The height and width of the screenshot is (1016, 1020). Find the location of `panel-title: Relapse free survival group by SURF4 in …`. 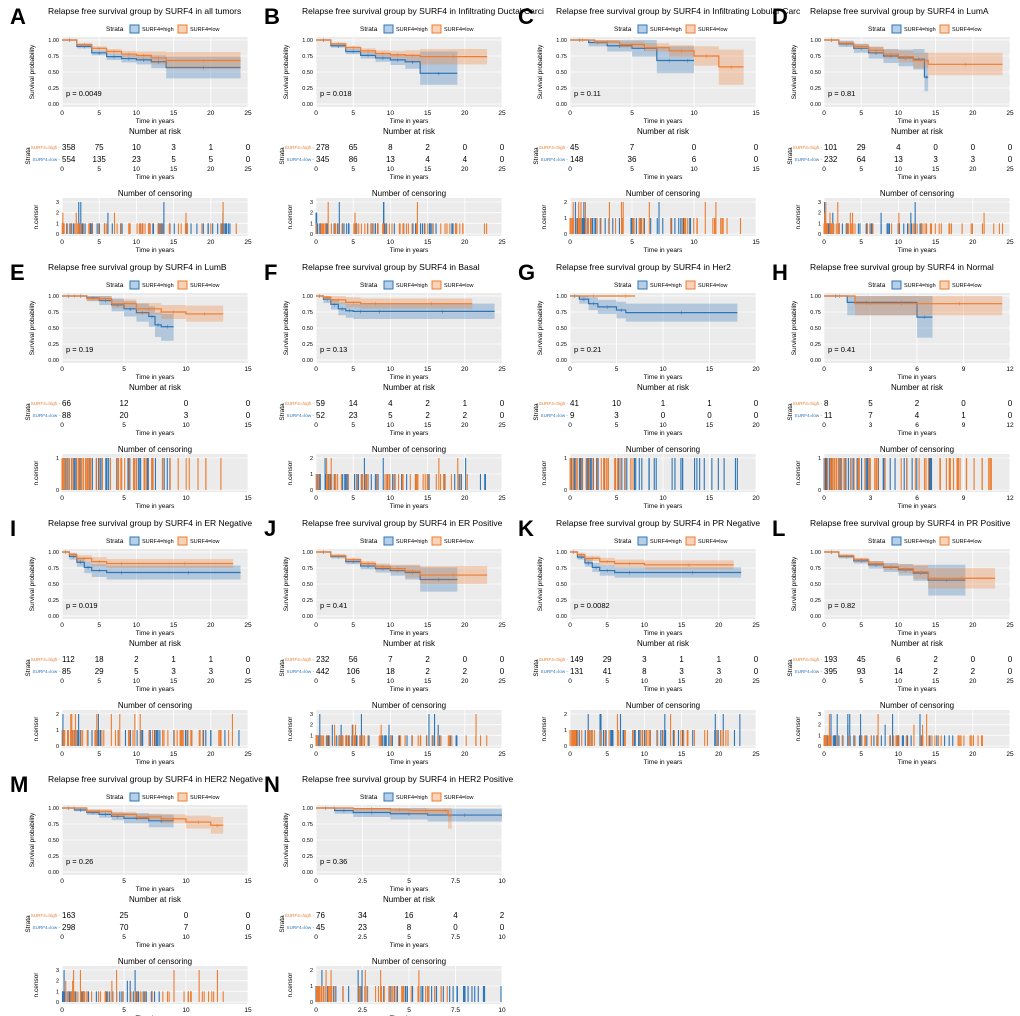

panel-title: Relapse free survival group by SURF4 in … is located at coordinates (910, 523).